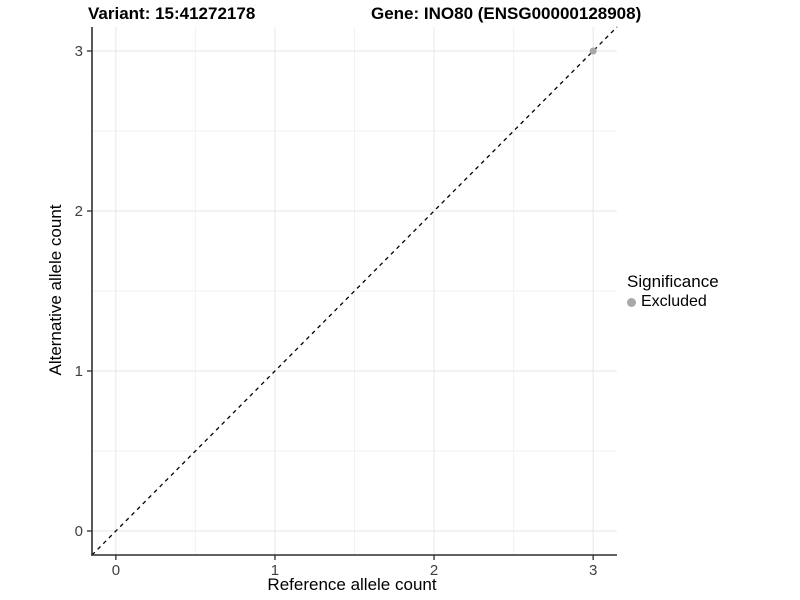 The width and height of the screenshot is (800, 600). I want to click on x-tick-label: 3, so click(593, 570).